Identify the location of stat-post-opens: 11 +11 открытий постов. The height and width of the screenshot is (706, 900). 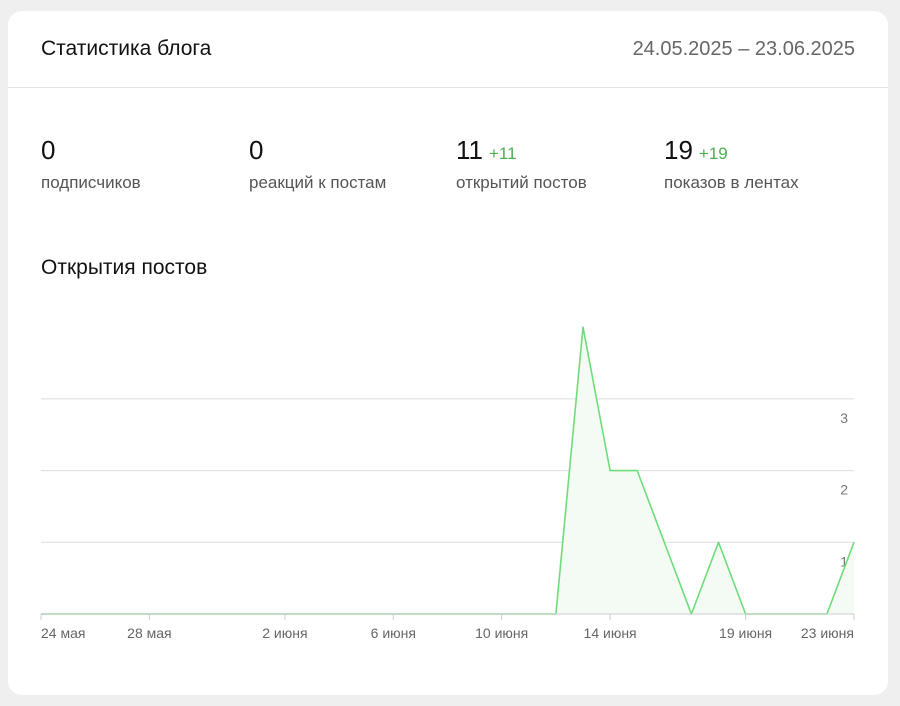
(556, 164).